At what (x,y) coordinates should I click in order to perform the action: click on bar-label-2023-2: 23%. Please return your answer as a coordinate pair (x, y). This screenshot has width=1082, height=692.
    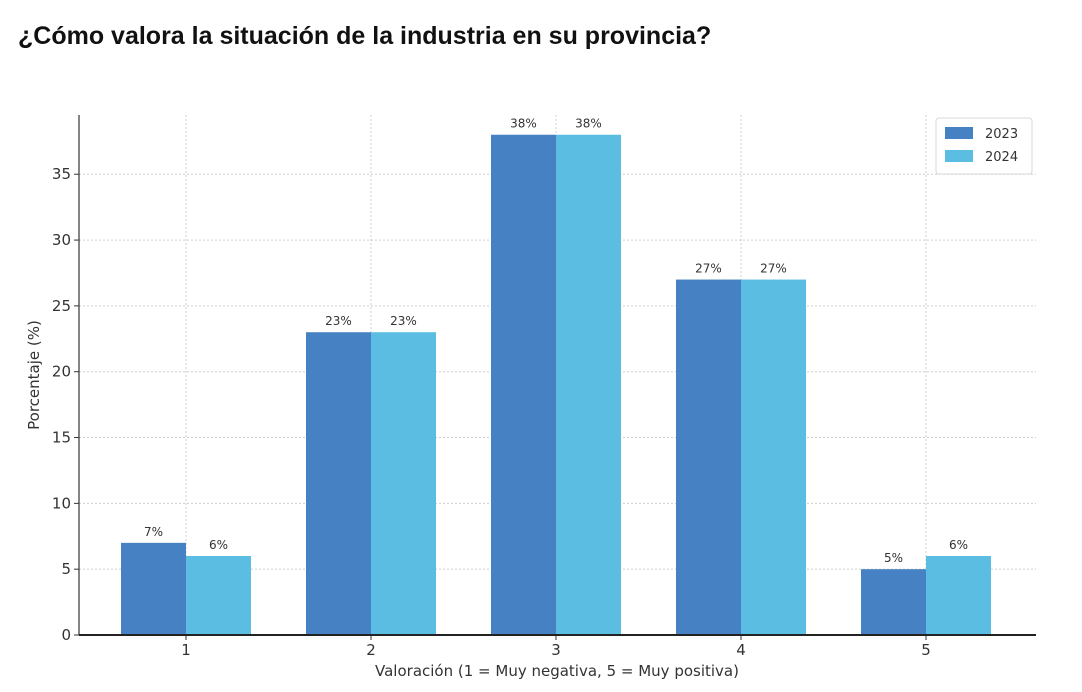
    Looking at the image, I should click on (338, 321).